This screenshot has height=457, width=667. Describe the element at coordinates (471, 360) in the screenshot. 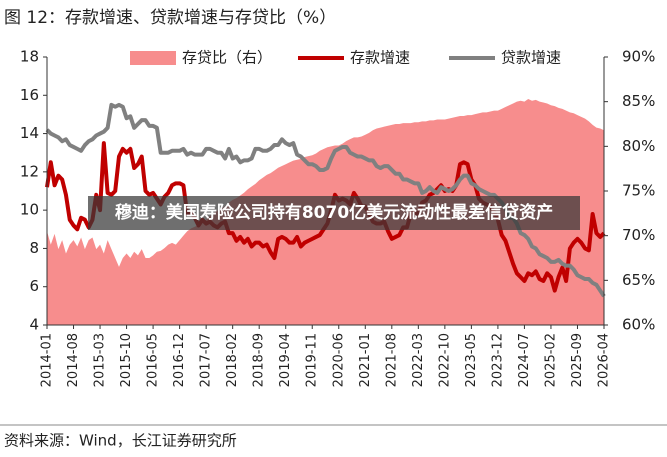

I see `x-tick-label: 2023-05` at that location.